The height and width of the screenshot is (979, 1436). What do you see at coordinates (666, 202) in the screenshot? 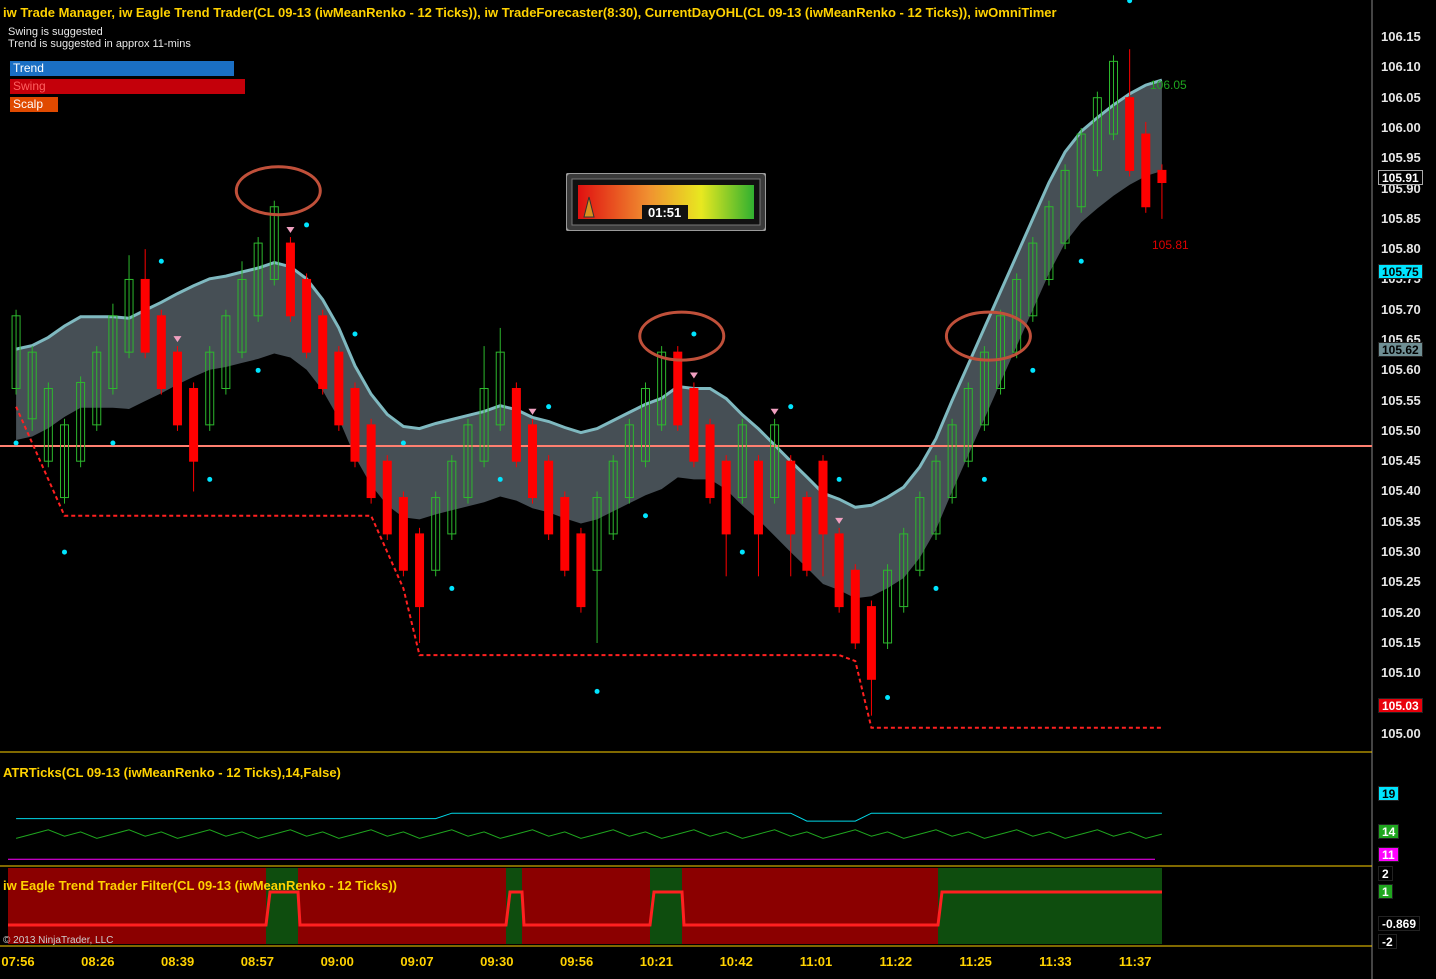
I see `omni-timer-widget` at bounding box center [666, 202].